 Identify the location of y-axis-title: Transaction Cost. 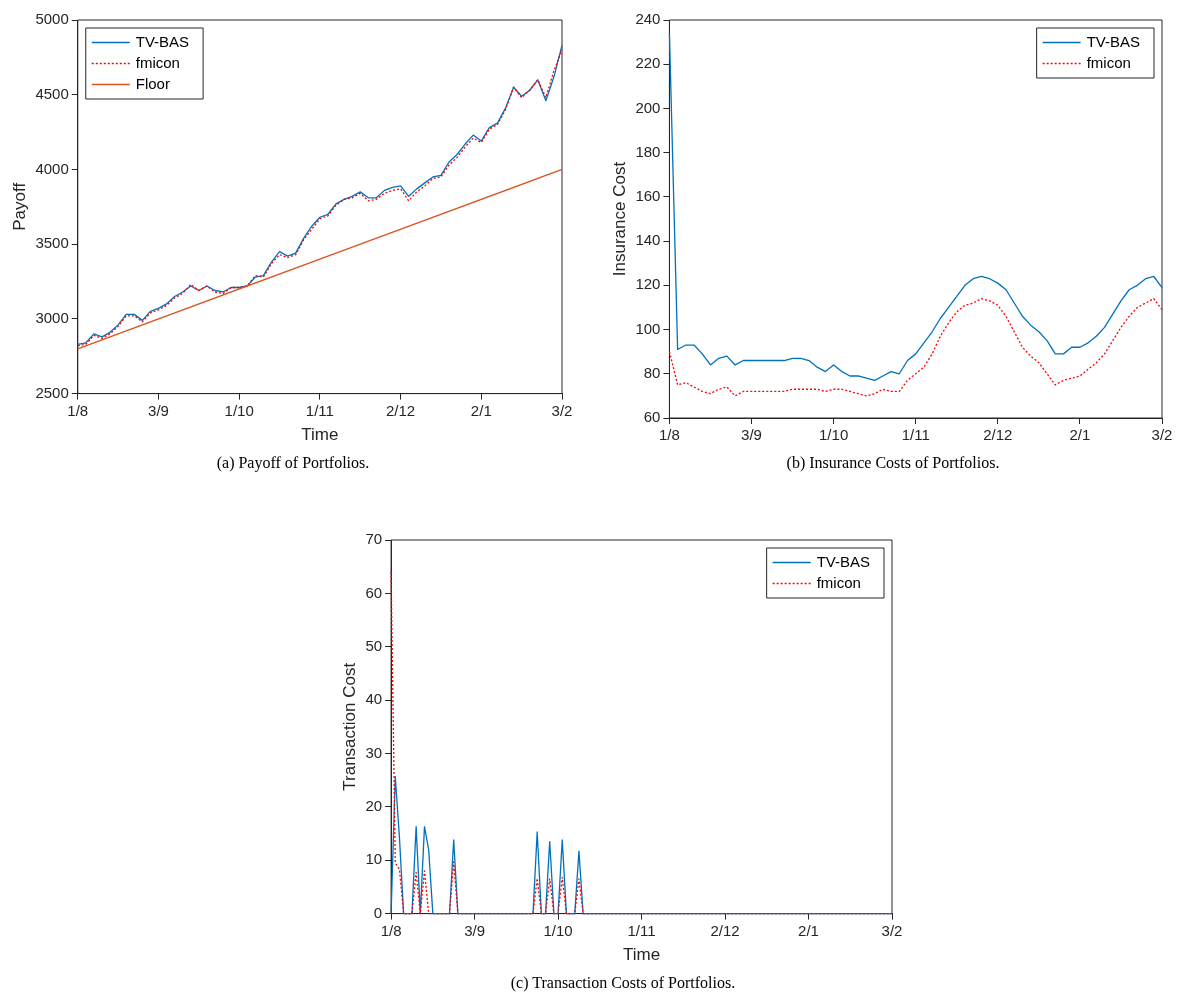
(349, 726).